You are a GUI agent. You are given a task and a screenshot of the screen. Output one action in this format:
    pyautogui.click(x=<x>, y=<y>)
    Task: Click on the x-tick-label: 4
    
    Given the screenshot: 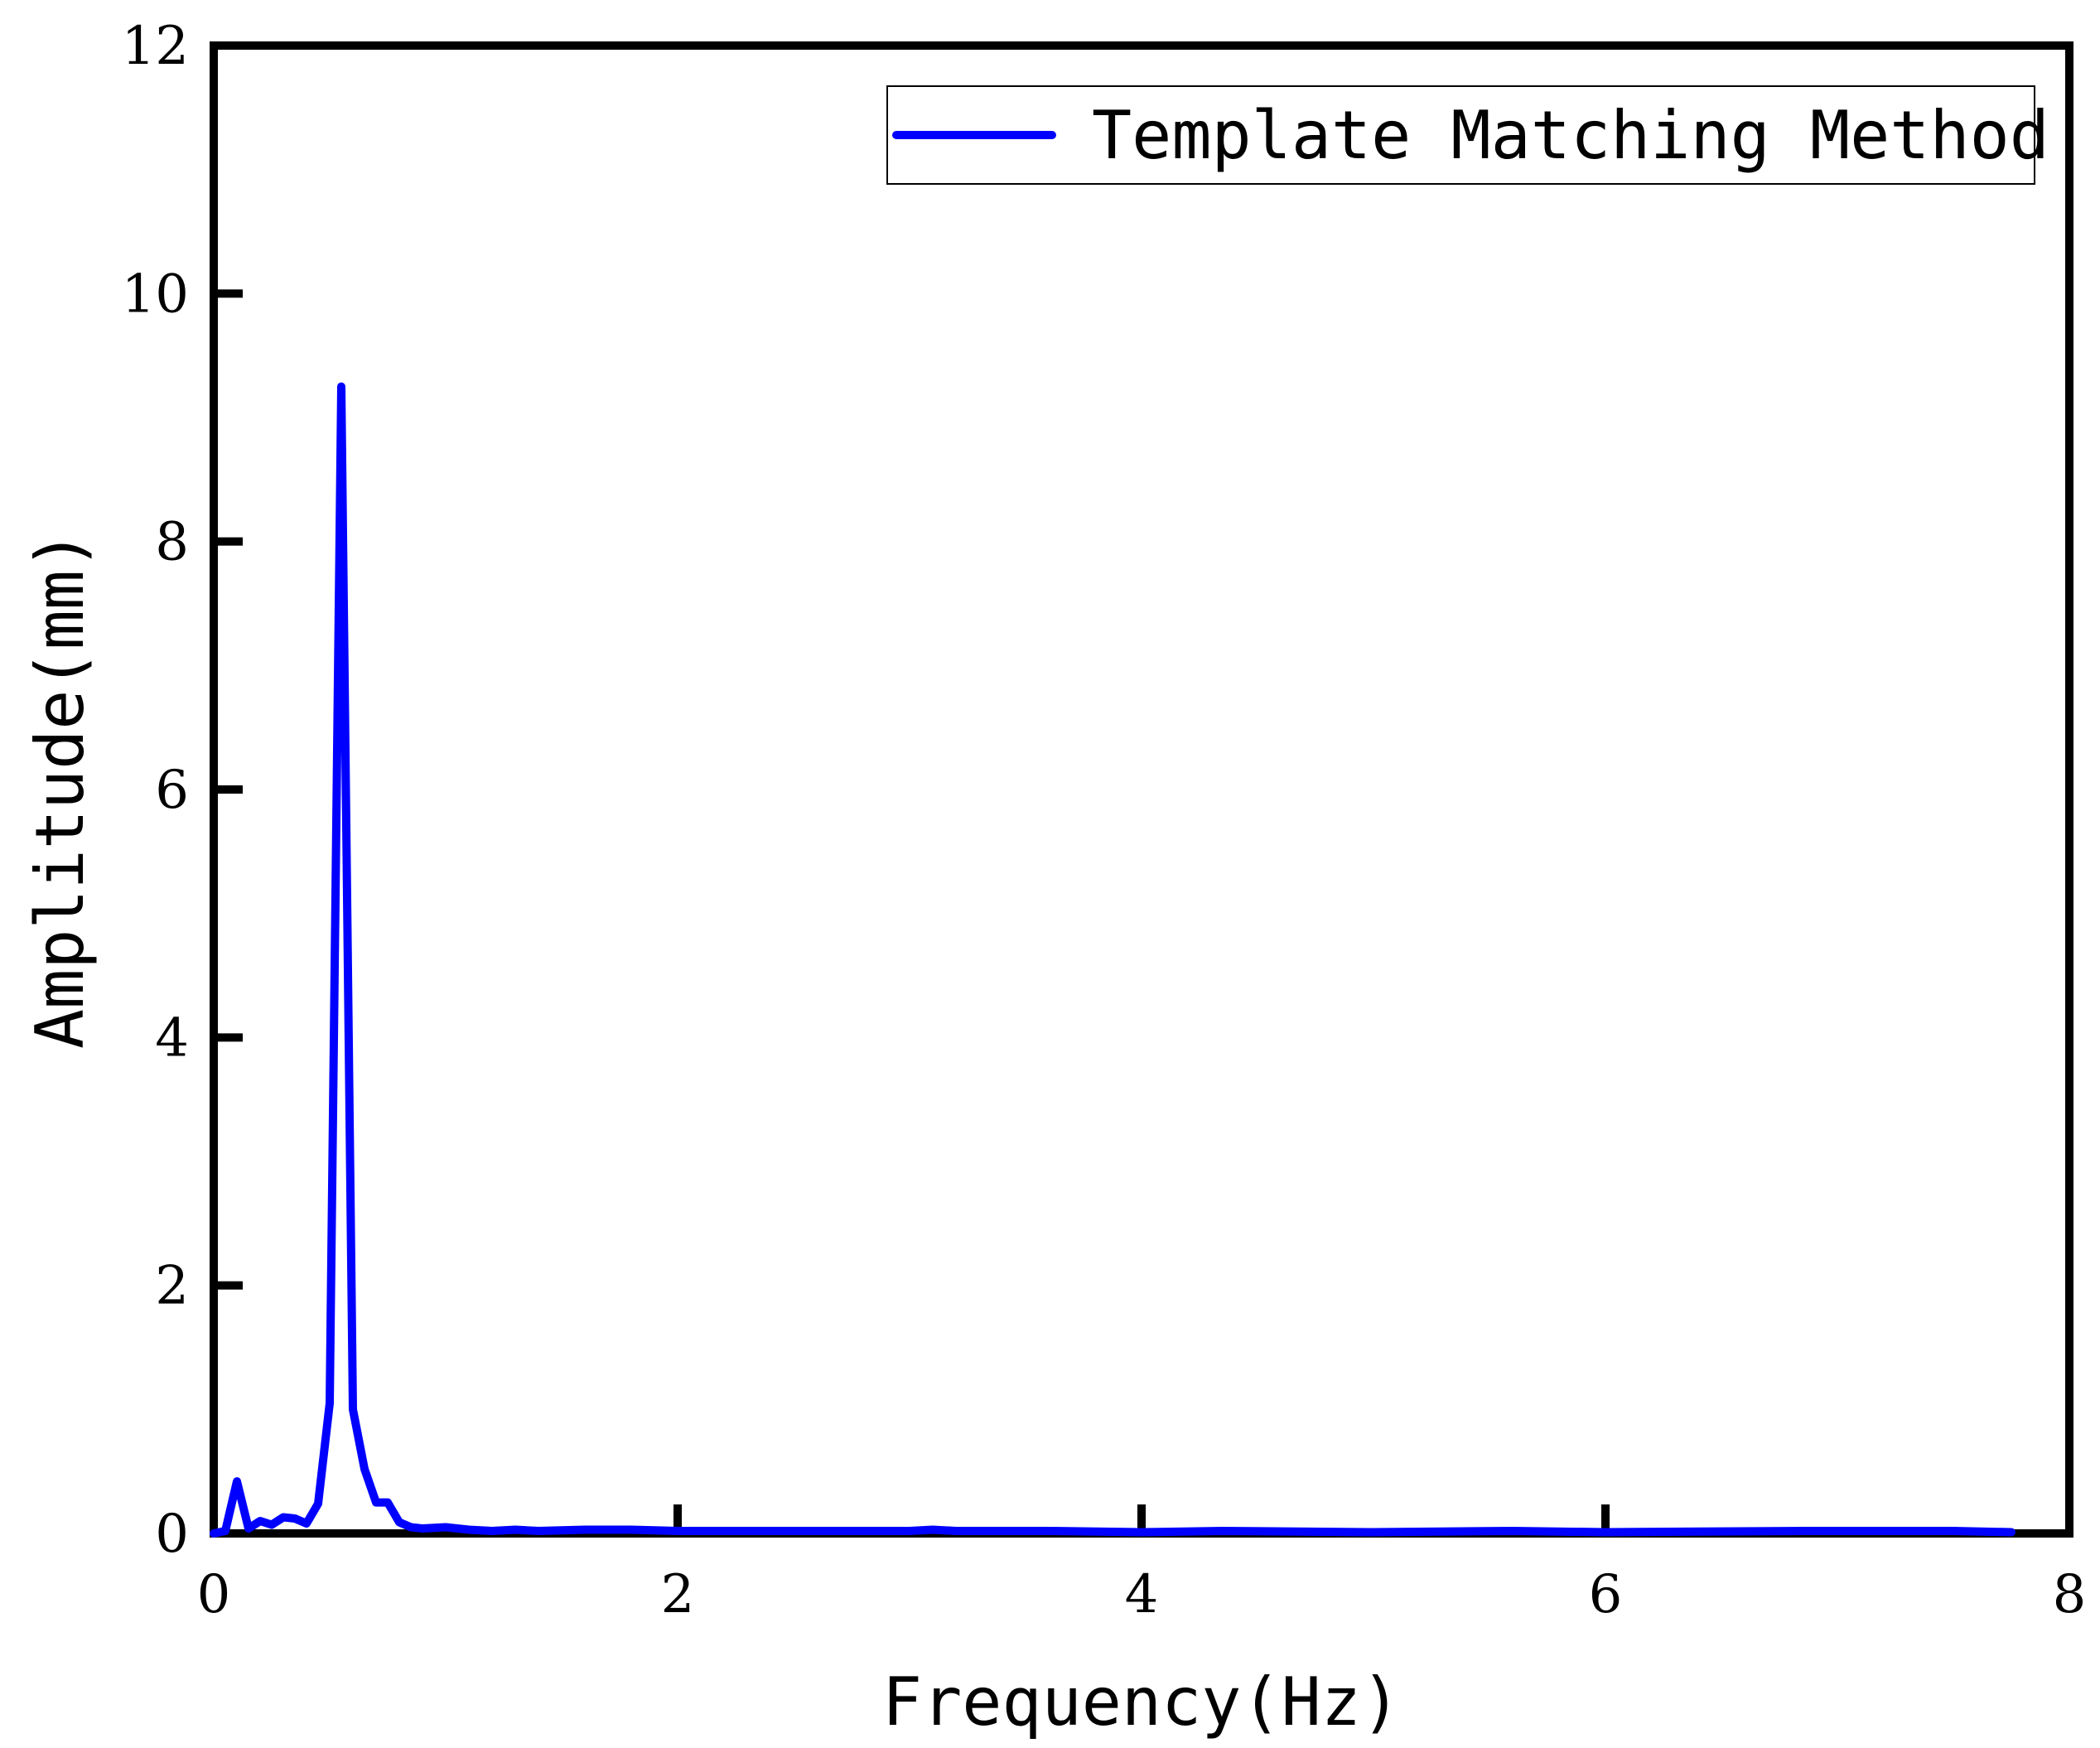 What is the action you would take?
    pyautogui.click(x=1142, y=1595)
    